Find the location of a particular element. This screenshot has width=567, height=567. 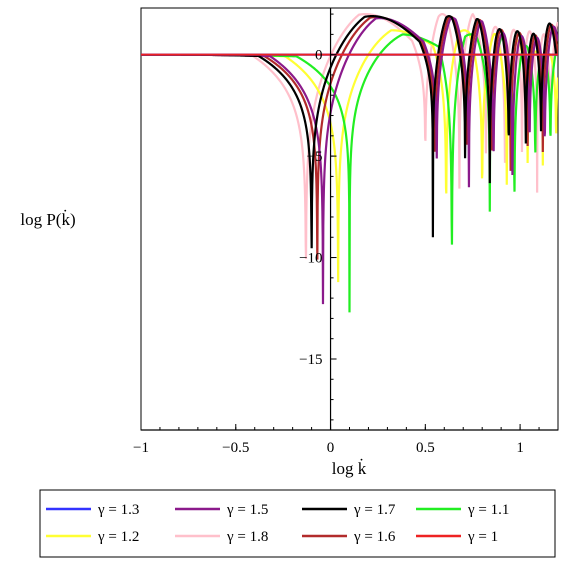

x-tick-label: −1 is located at coordinates (141, 448).